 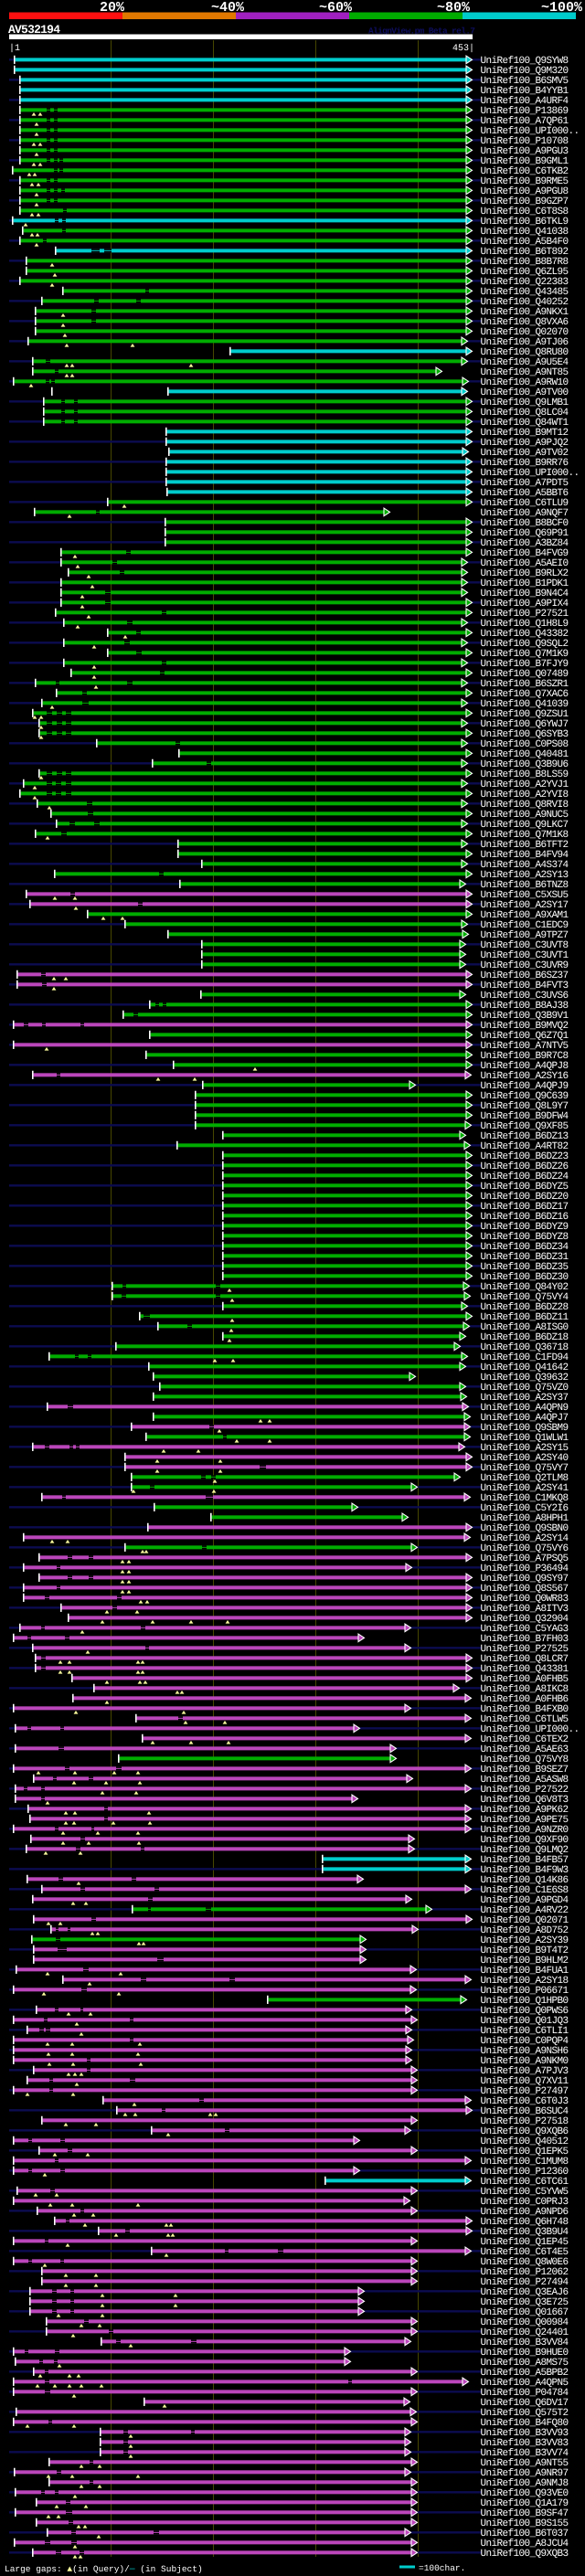 What do you see at coordinates (525, 2302) in the screenshot?
I see `svg-text: UniRef100_Q3E725` at bounding box center [525, 2302].